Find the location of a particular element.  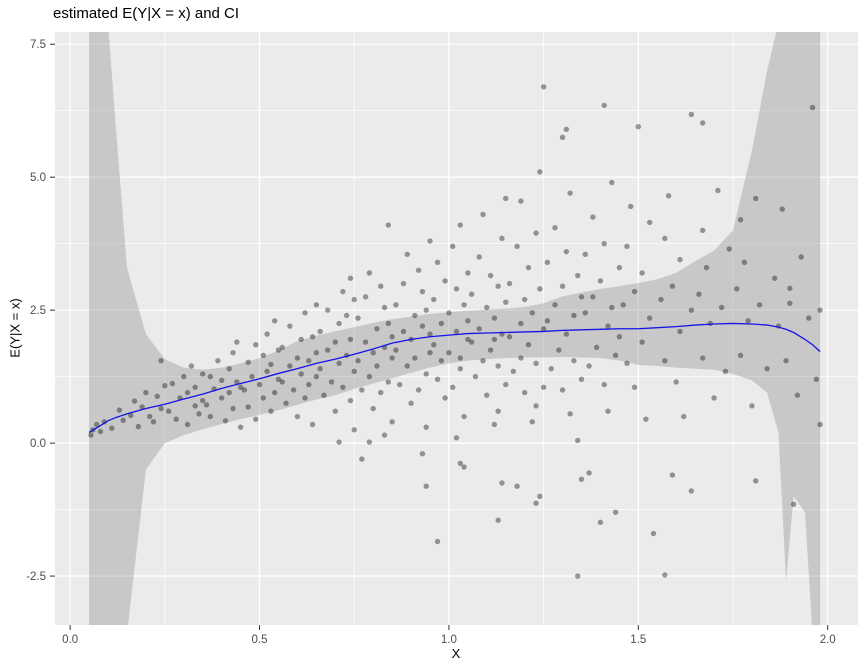

x-tick-label: 0.5 is located at coordinates (260, 640).